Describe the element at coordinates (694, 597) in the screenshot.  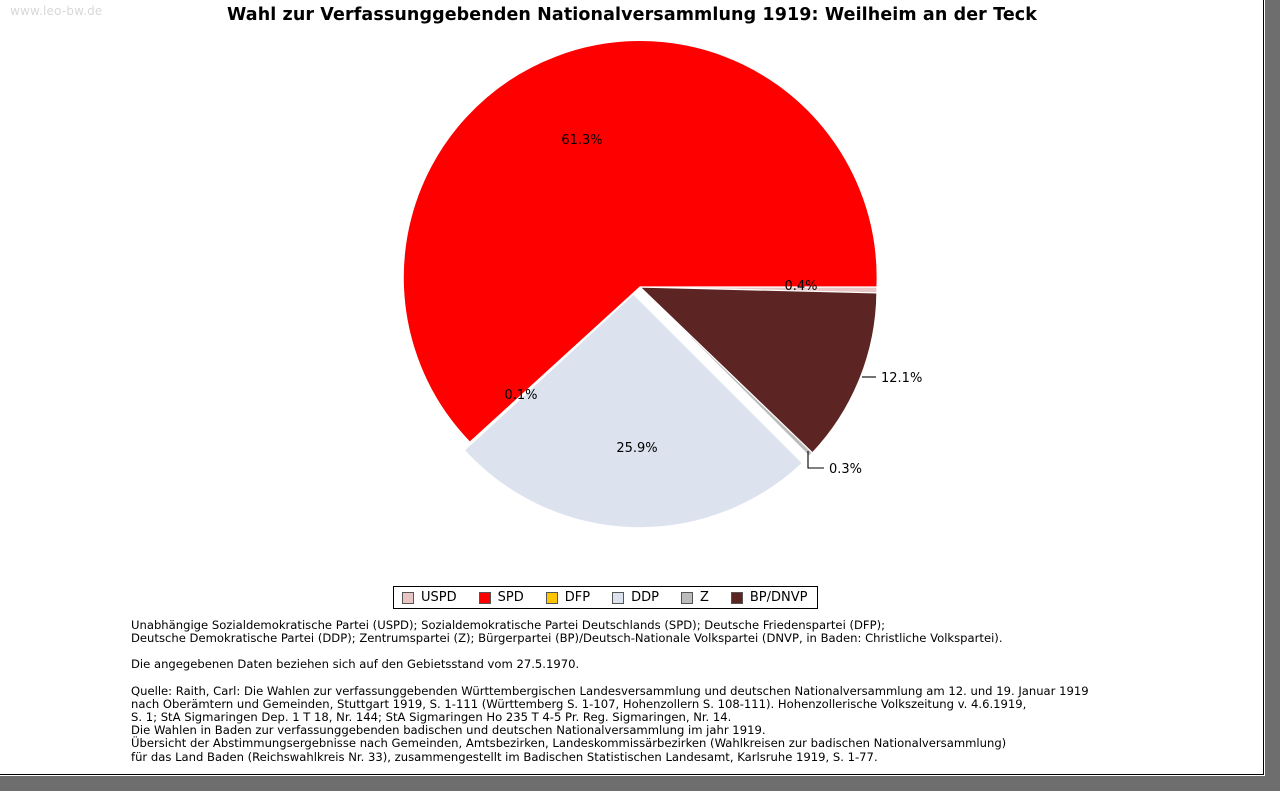
I see `legend-item-z: Z` at that location.